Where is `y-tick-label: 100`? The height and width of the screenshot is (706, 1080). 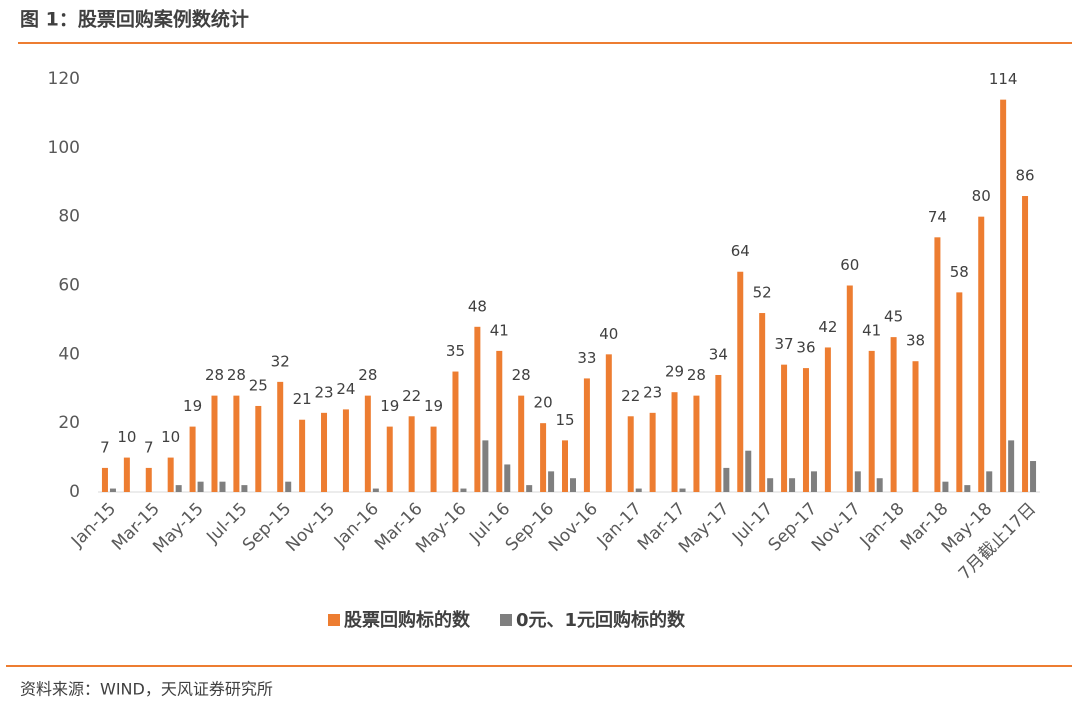 y-tick-label: 100 is located at coordinates (64, 148).